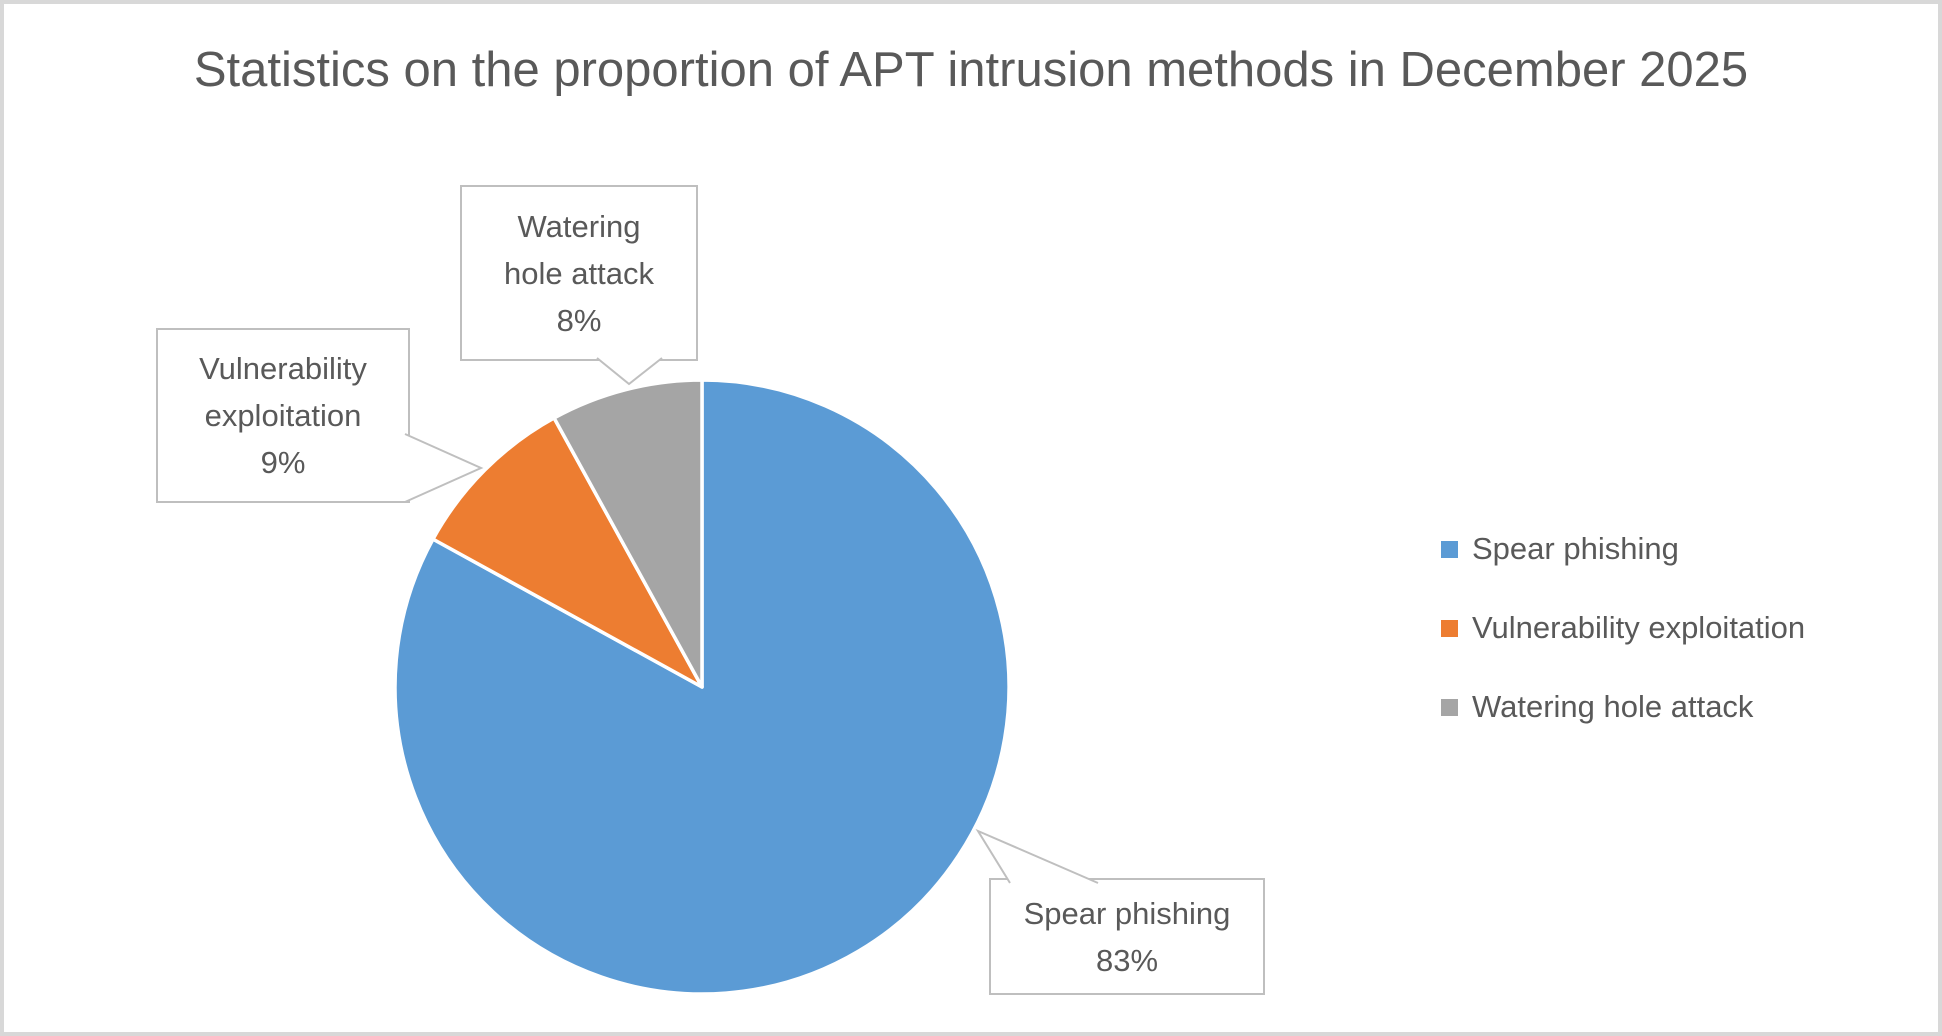 This screenshot has width=1942, height=1036. I want to click on pie-slice-vulnerability-exploitation, so click(567, 552).